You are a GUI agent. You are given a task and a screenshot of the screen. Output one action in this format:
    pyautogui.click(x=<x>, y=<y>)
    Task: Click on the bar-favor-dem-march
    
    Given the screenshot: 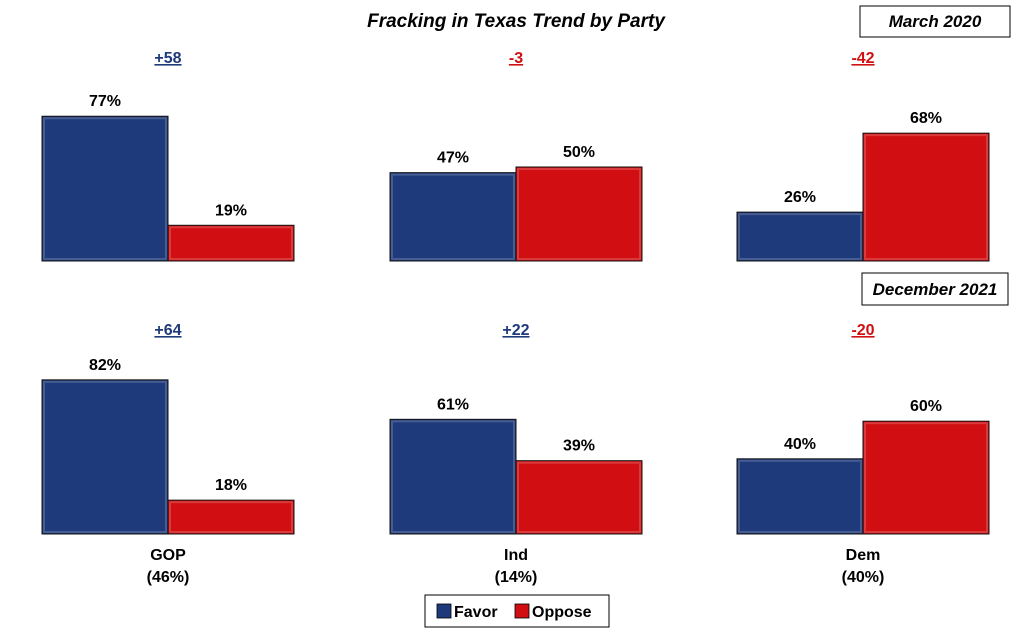 What is the action you would take?
    pyautogui.click(x=800, y=236)
    